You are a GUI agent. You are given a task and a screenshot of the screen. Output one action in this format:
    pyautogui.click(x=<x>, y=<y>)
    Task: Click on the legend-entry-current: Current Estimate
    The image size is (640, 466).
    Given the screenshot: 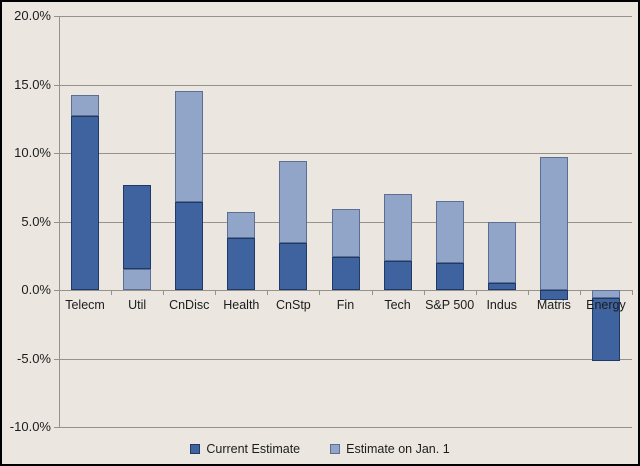 What is the action you would take?
    pyautogui.click(x=245, y=449)
    